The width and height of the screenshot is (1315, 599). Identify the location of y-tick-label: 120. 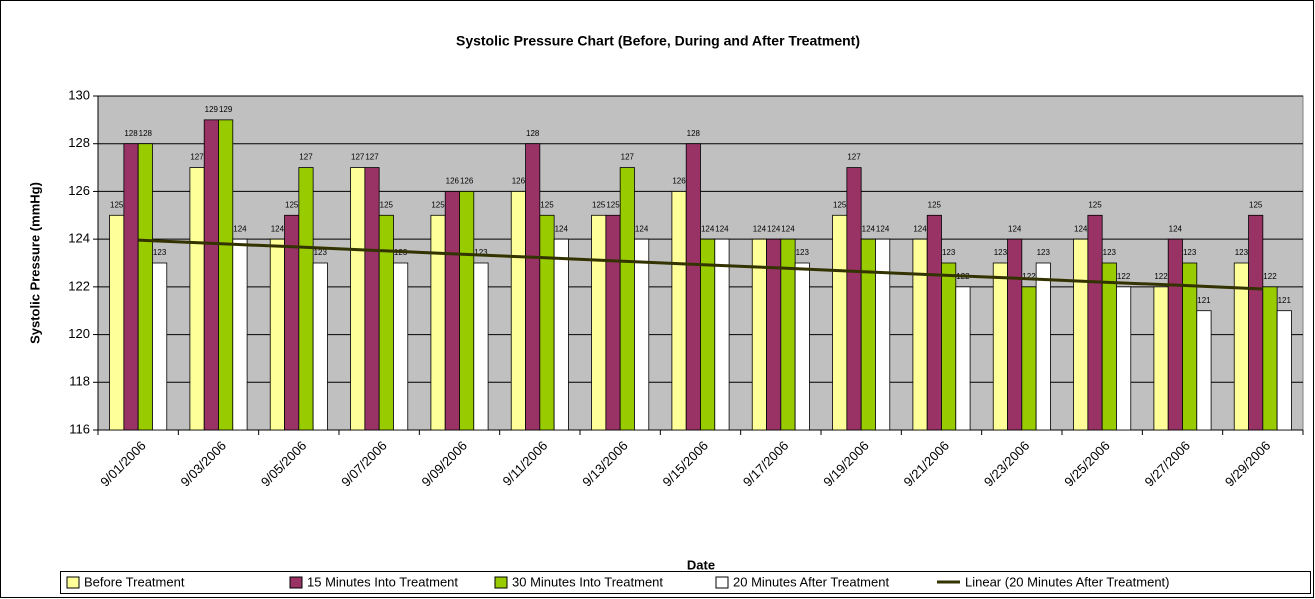
(79, 333).